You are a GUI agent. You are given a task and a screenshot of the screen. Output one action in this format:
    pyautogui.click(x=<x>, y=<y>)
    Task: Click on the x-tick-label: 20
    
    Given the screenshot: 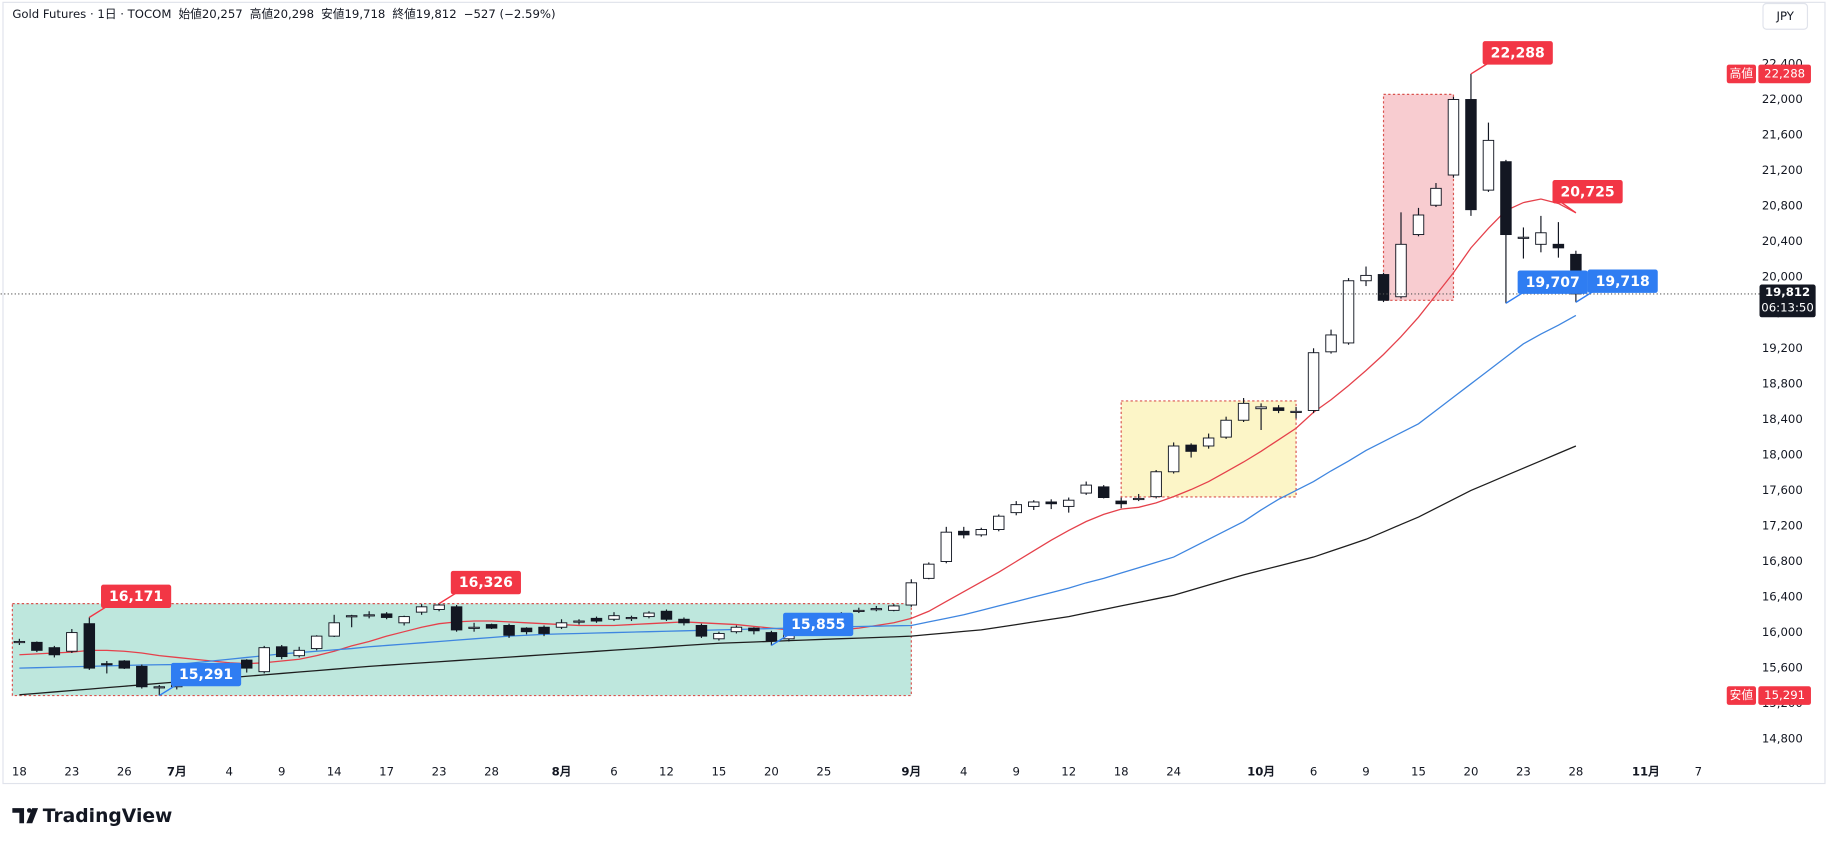 What is the action you would take?
    pyautogui.click(x=771, y=771)
    